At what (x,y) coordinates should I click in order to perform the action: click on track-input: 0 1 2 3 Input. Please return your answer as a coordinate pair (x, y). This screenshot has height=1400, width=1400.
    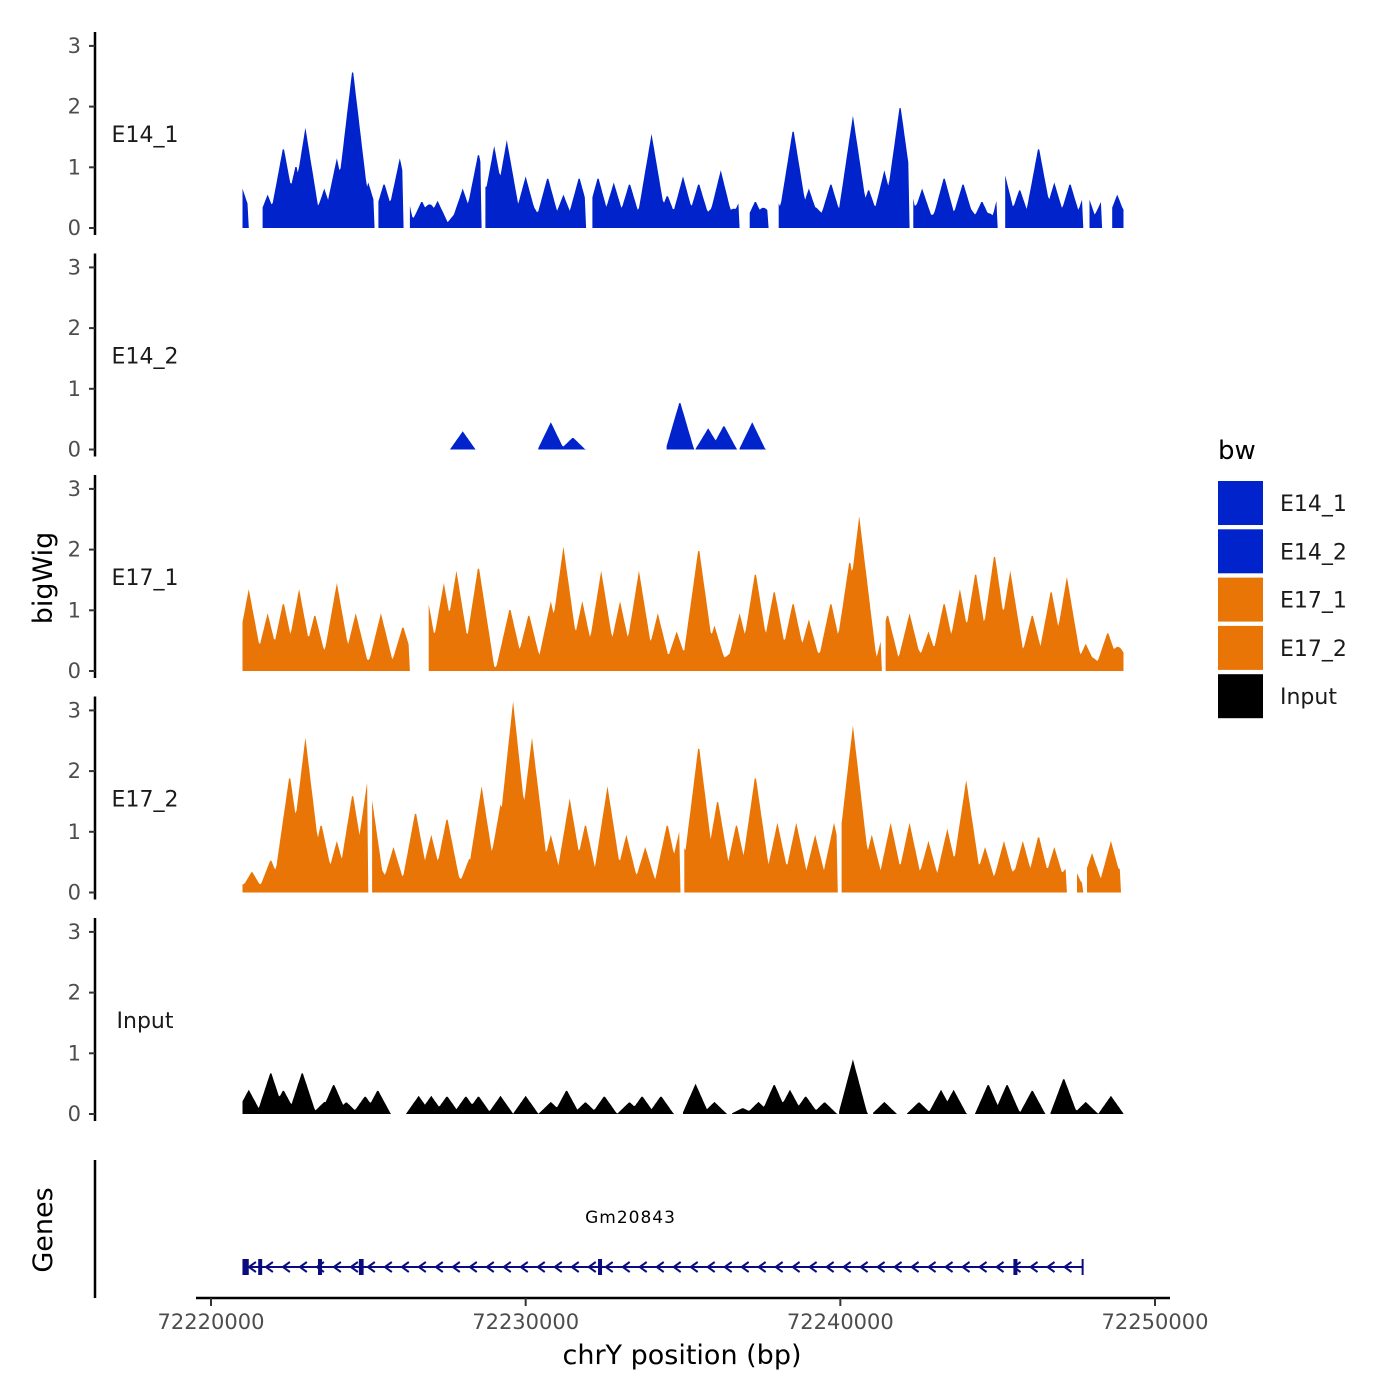
    Looking at the image, I should click on (596, 1022).